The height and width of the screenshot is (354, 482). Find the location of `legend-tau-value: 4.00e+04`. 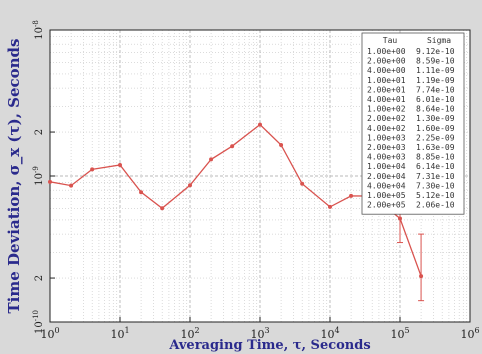

legend-tau-value: 4.00e+04 is located at coordinates (386, 185).